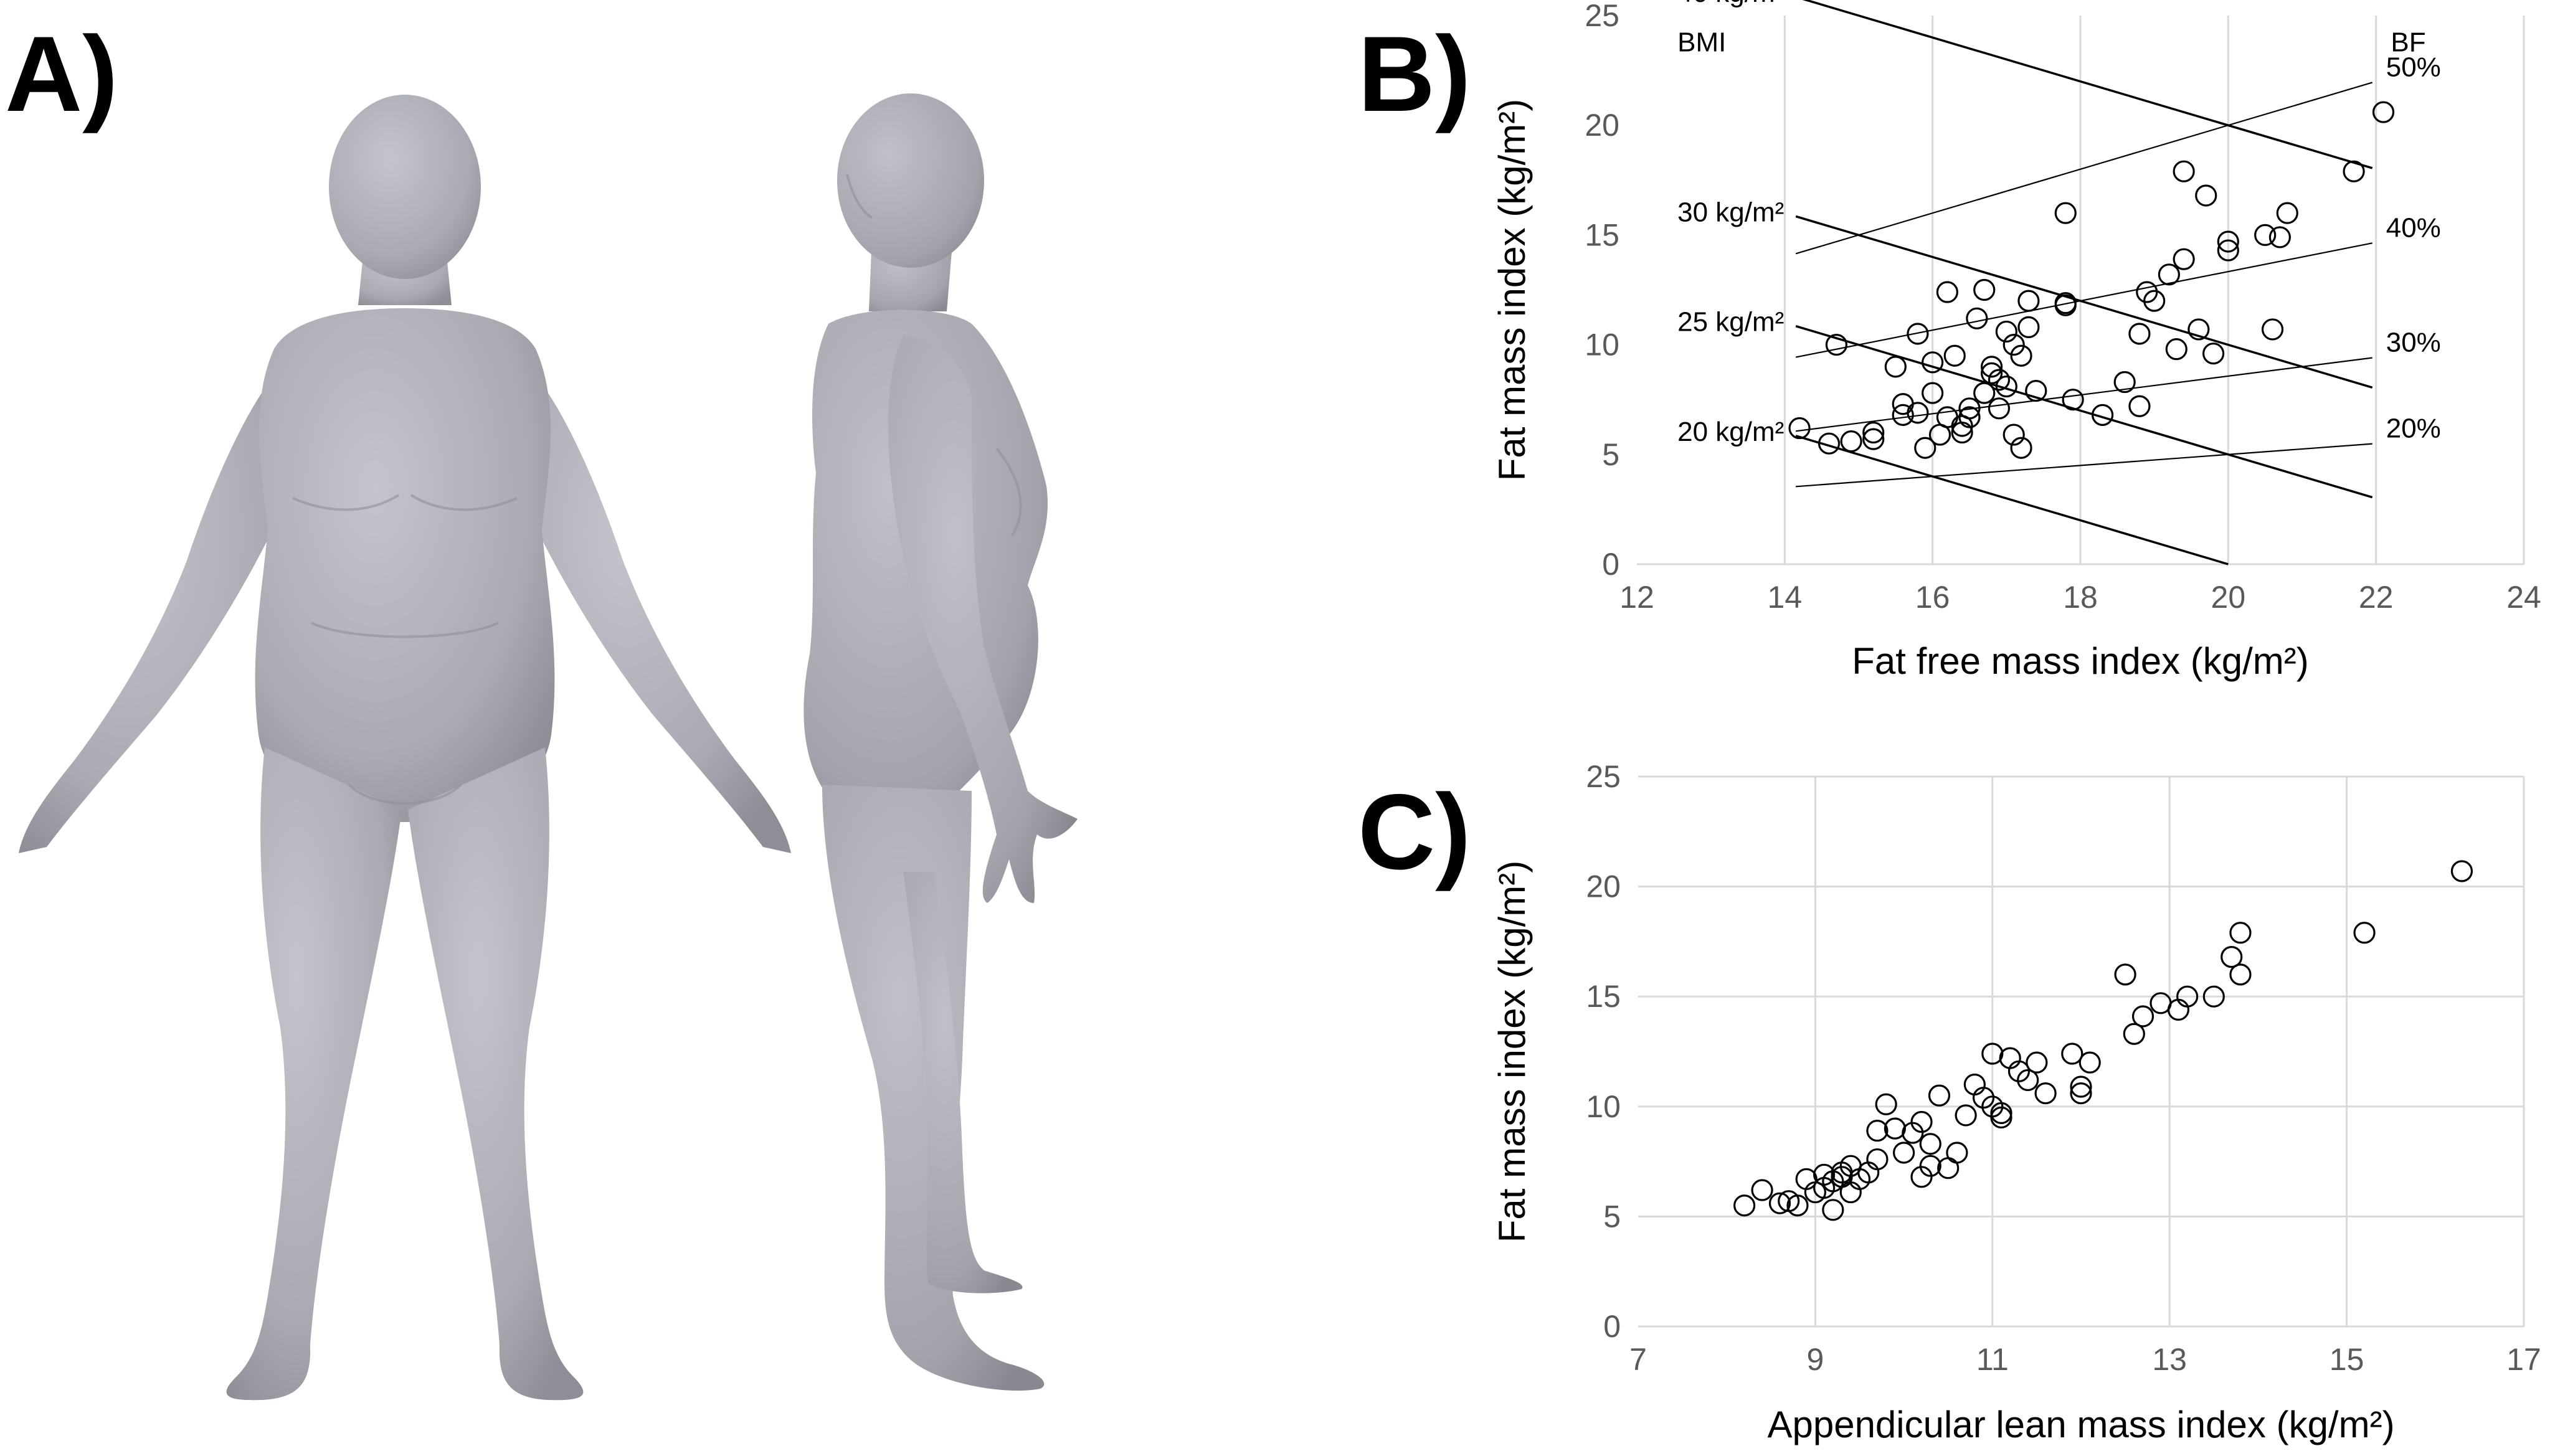  Describe the element at coordinates (1785, 598) in the screenshot. I see `x-tick-label: 14` at that location.